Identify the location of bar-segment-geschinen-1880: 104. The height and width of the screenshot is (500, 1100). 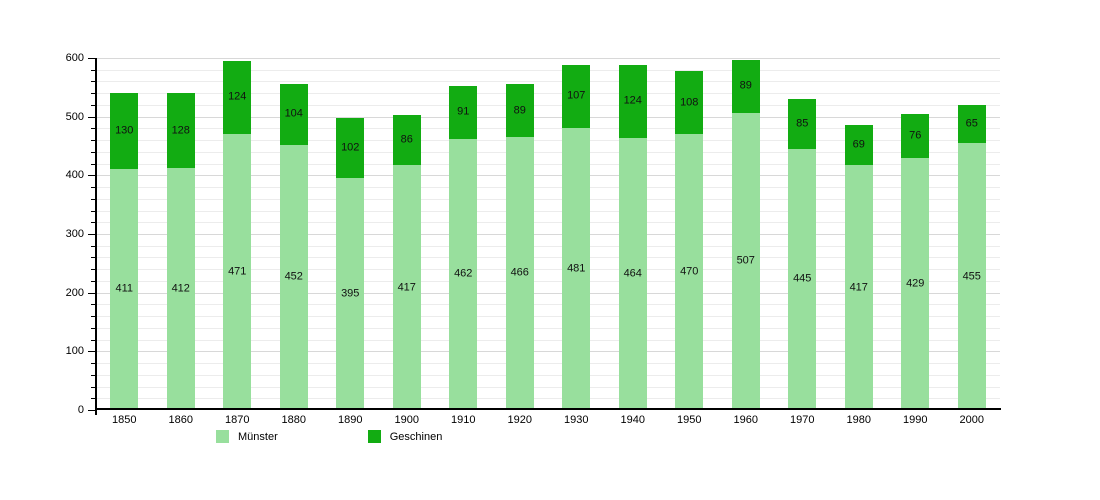
(293, 114).